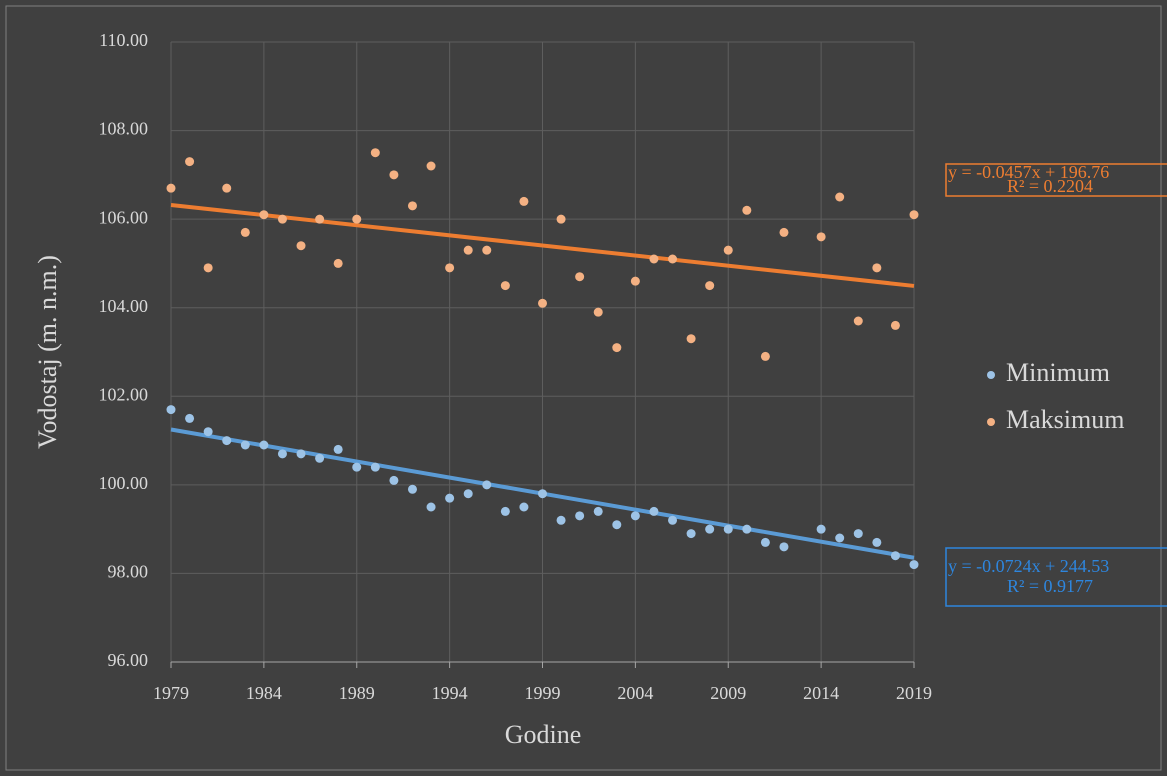 This screenshot has height=776, width=1167. Describe the element at coordinates (128, 572) in the screenshot. I see `y-tick-label: 98.00` at that location.